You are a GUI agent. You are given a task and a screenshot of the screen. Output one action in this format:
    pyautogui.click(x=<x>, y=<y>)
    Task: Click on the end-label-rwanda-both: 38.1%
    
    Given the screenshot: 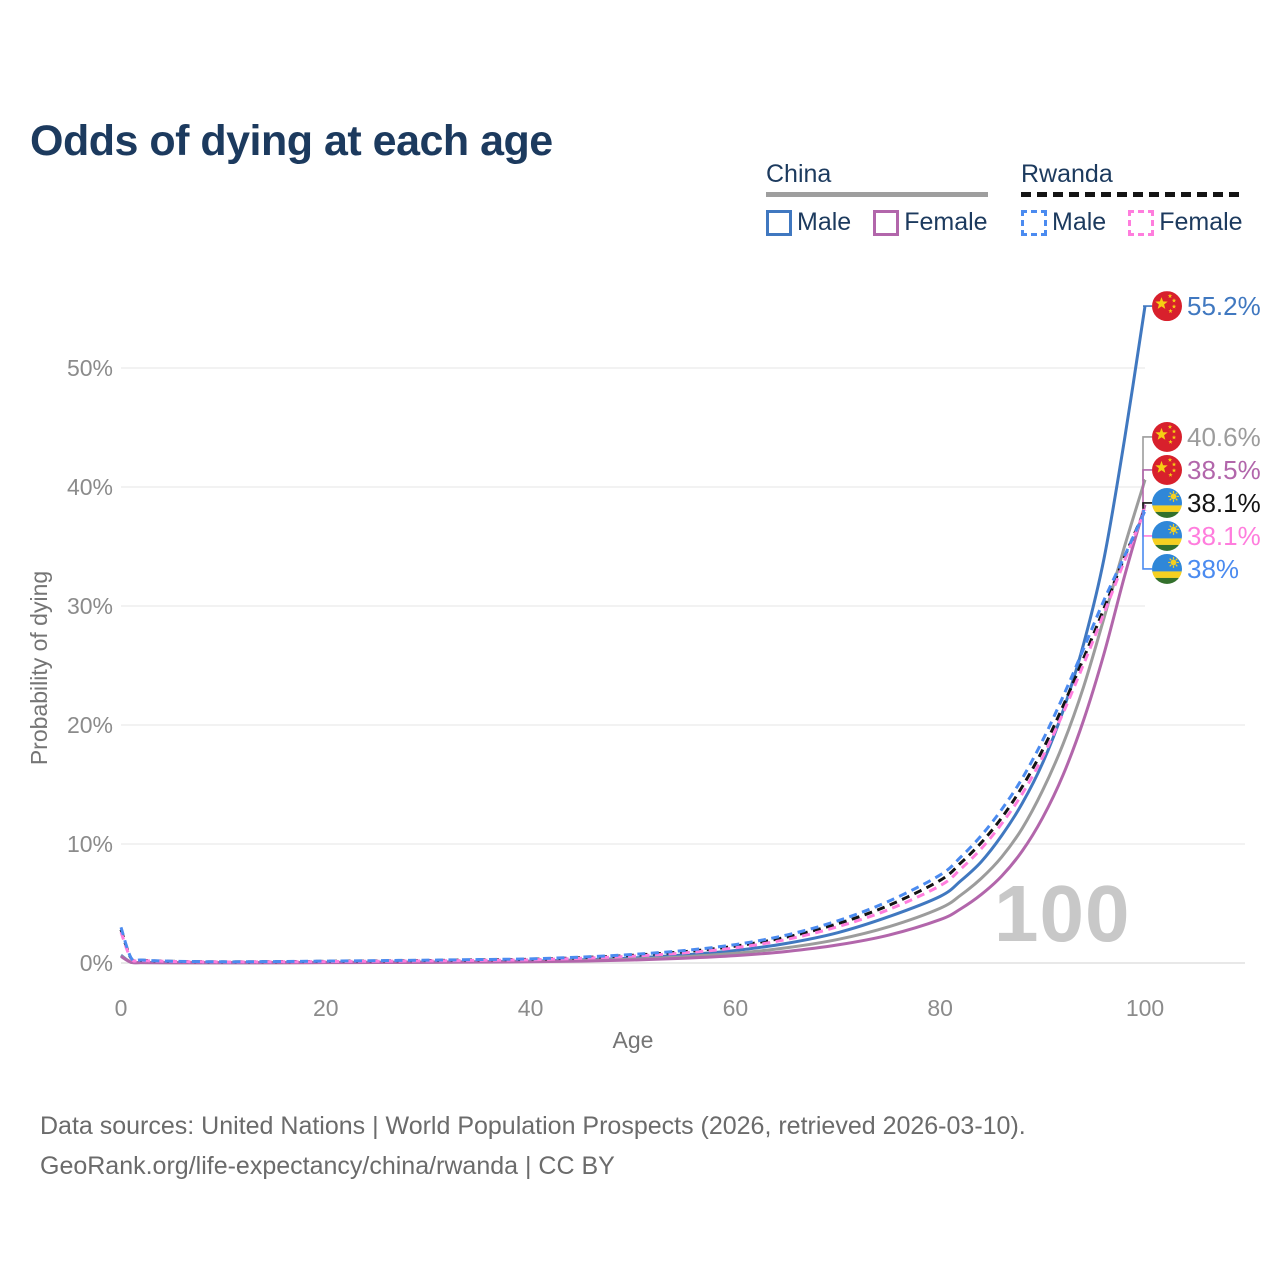 What is the action you would take?
    pyautogui.click(x=1201, y=502)
    